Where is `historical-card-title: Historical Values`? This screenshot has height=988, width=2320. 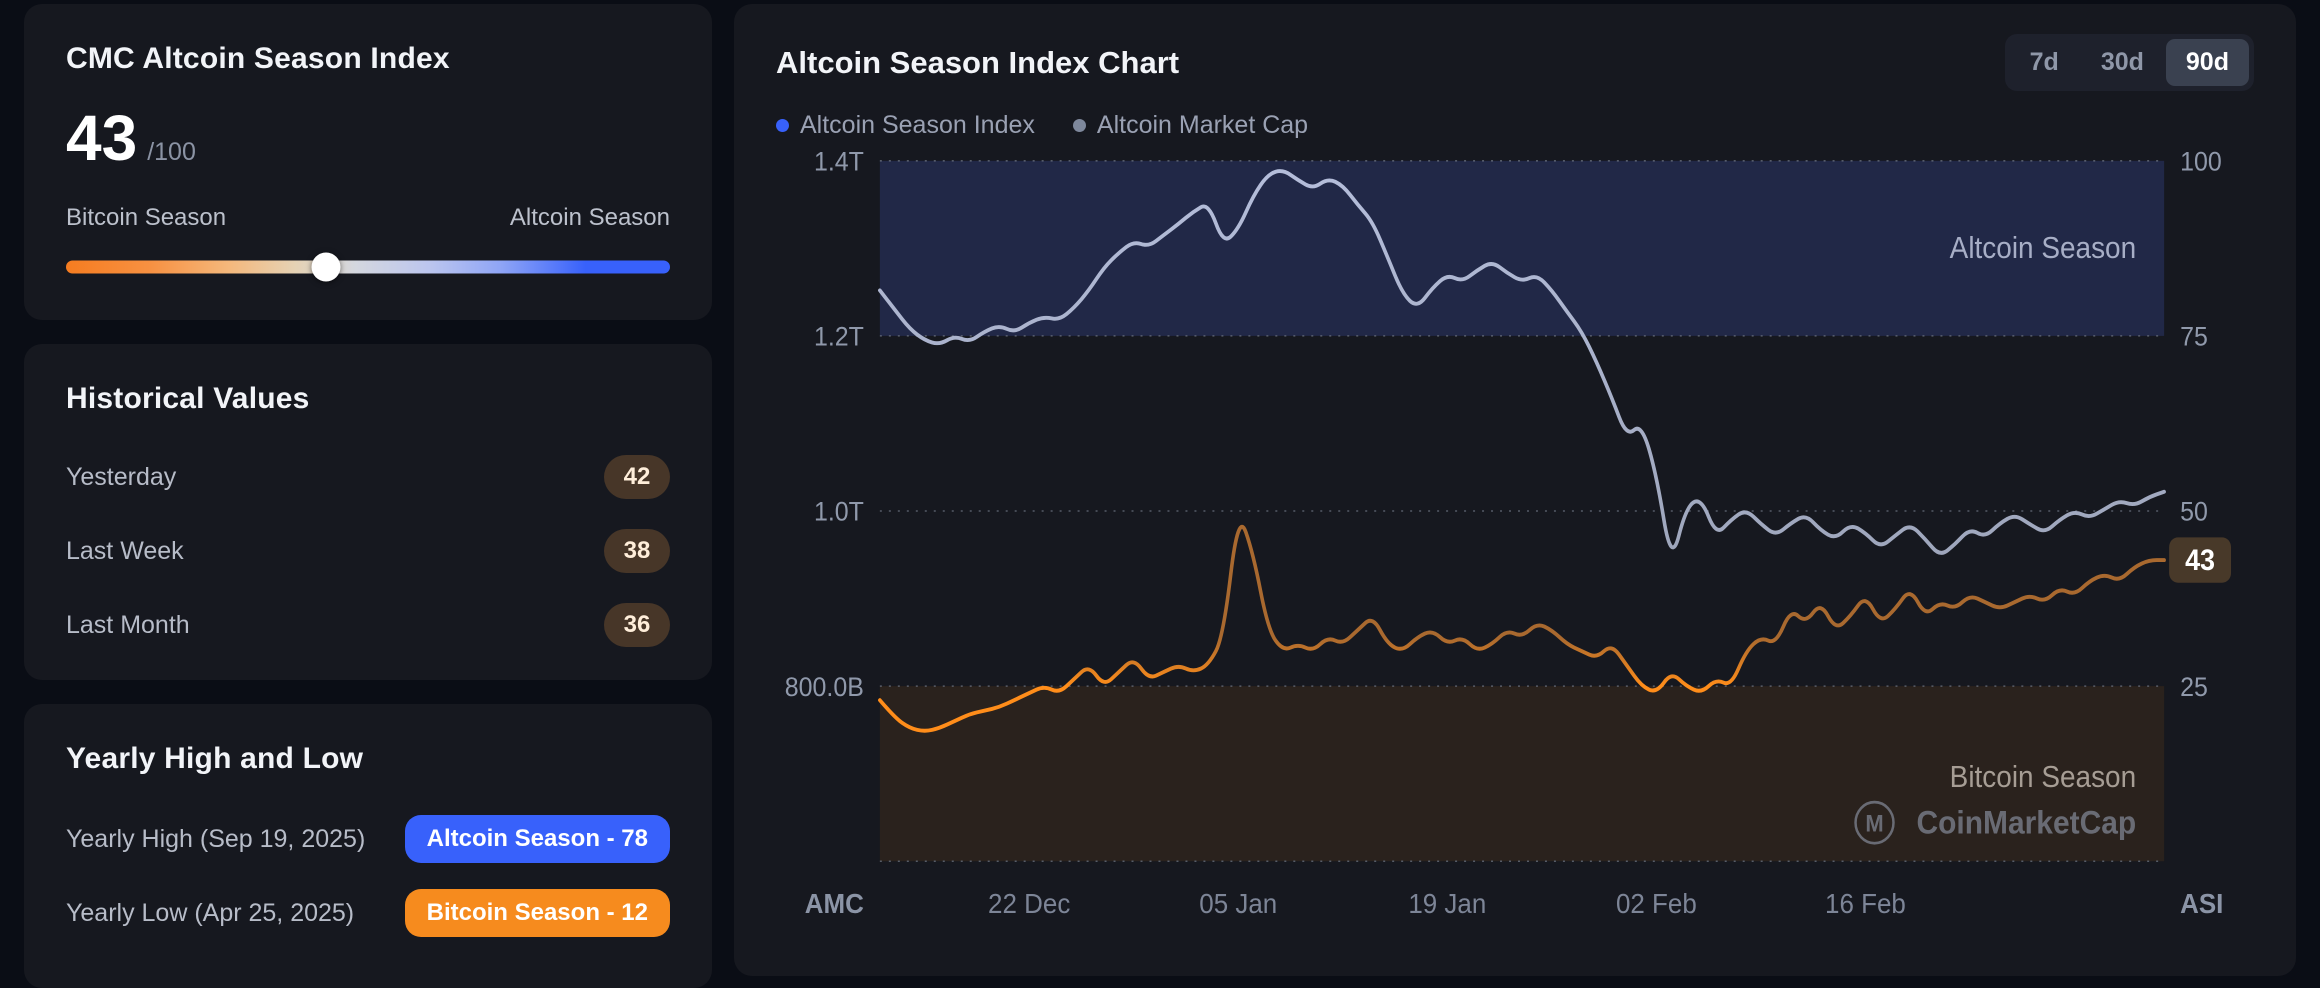
historical-card-title: Historical Values is located at coordinates (188, 398).